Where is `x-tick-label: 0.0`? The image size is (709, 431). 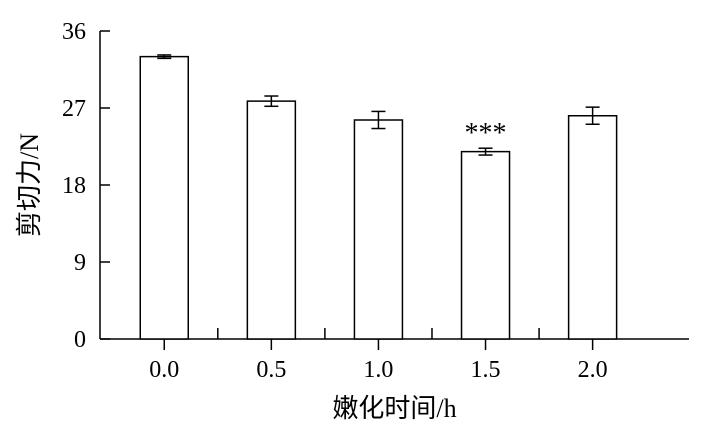 x-tick-label: 0.0 is located at coordinates (164, 370).